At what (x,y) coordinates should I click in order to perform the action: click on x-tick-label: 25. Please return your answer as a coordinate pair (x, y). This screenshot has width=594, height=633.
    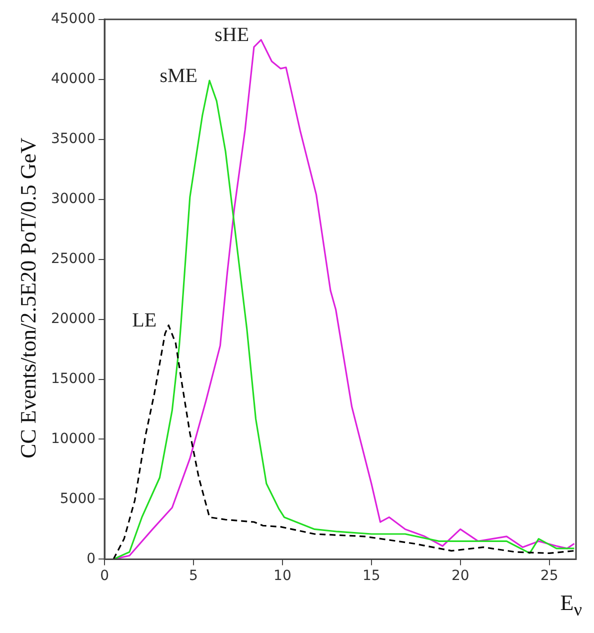
    Looking at the image, I should click on (549, 576).